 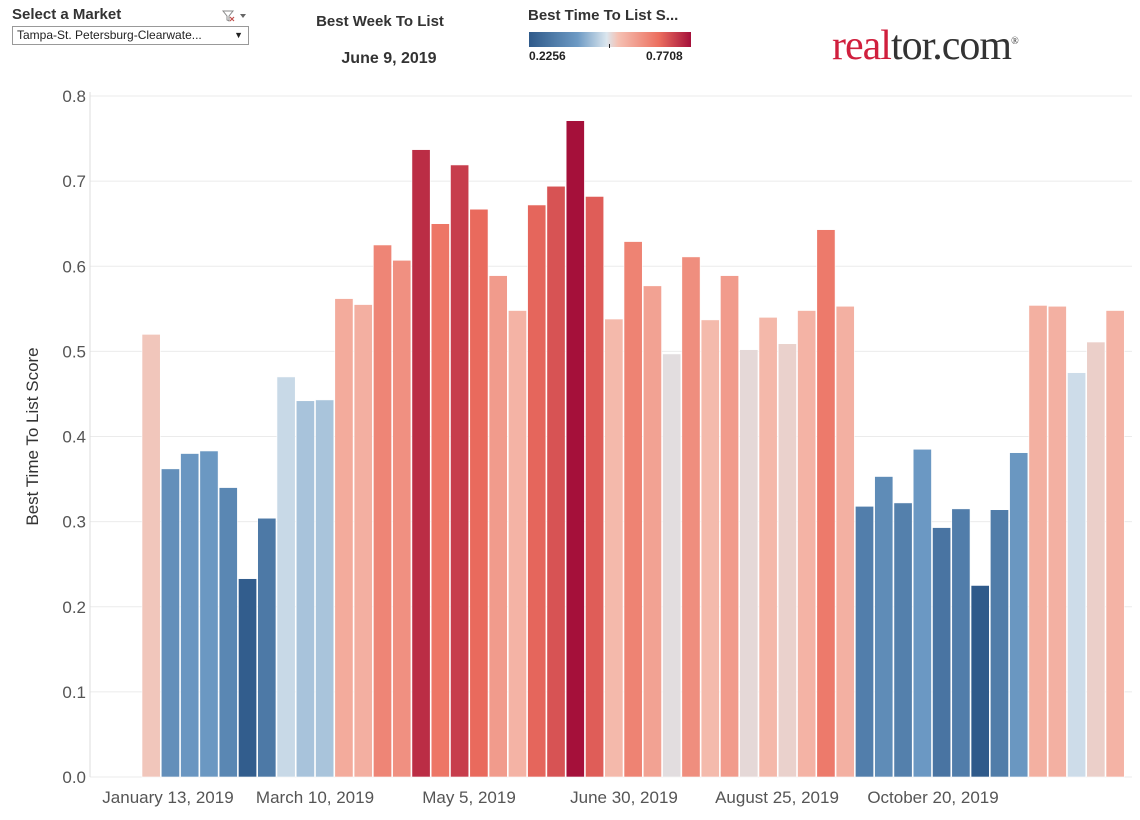 What do you see at coordinates (74, 266) in the screenshot?
I see `y-tick-label: 0.6` at bounding box center [74, 266].